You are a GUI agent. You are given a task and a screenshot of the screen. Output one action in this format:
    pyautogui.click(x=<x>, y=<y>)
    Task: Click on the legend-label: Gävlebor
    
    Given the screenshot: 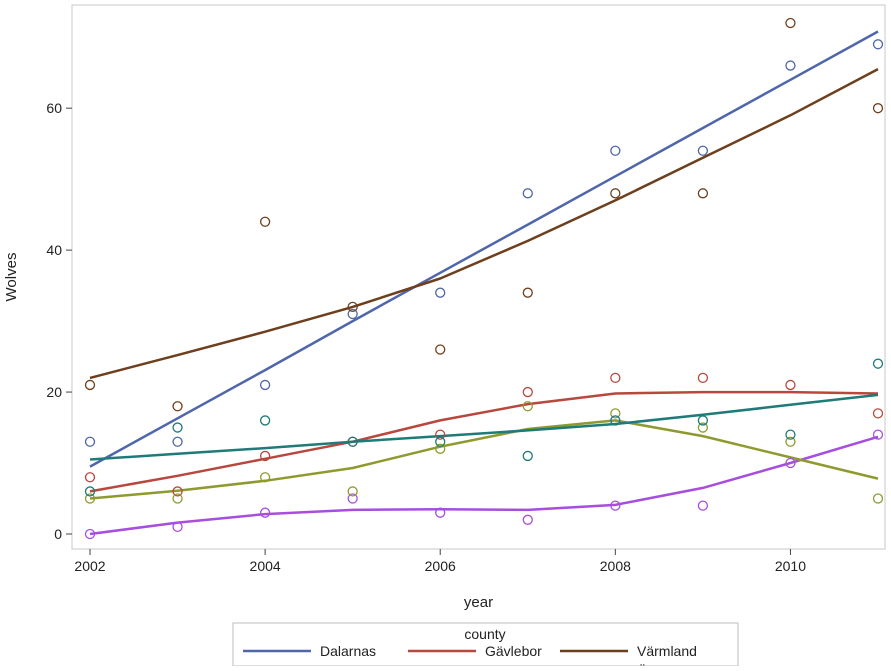 What is the action you would take?
    pyautogui.click(x=513, y=651)
    